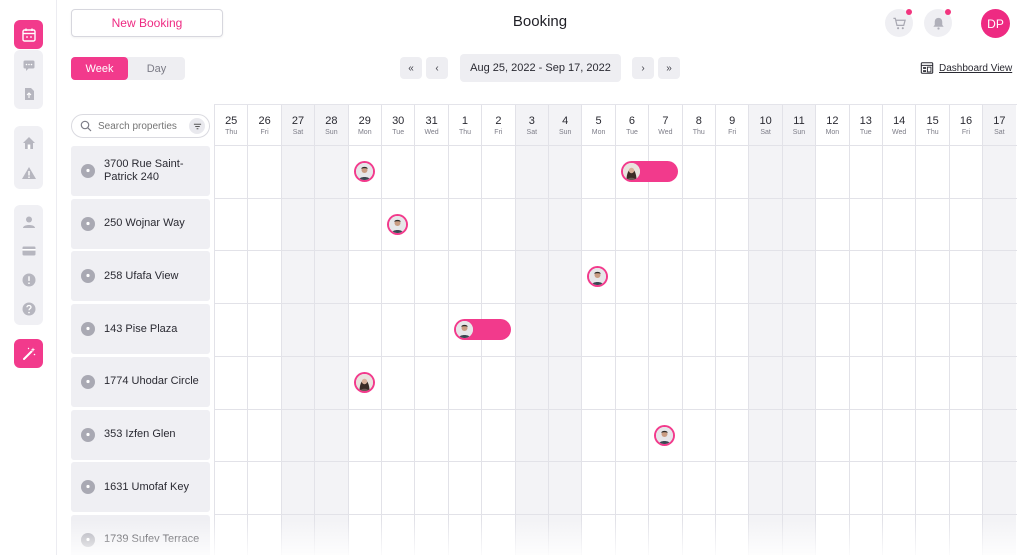 This screenshot has height=555, width=1024. What do you see at coordinates (999, 121) in the screenshot?
I see `day-number: 17` at bounding box center [999, 121].